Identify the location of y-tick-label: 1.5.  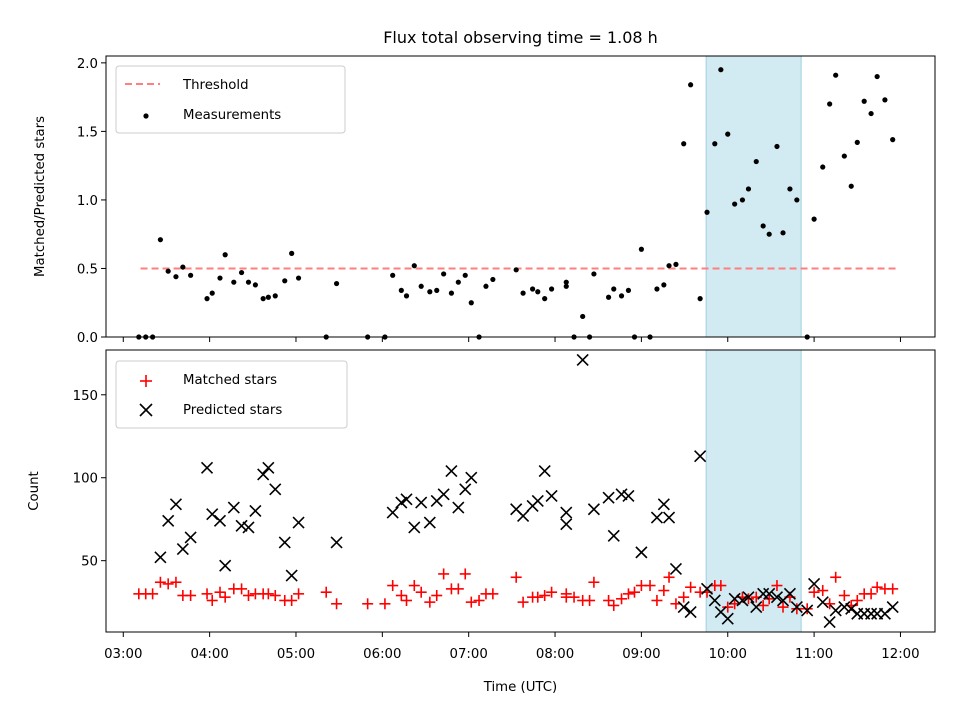
(87, 132).